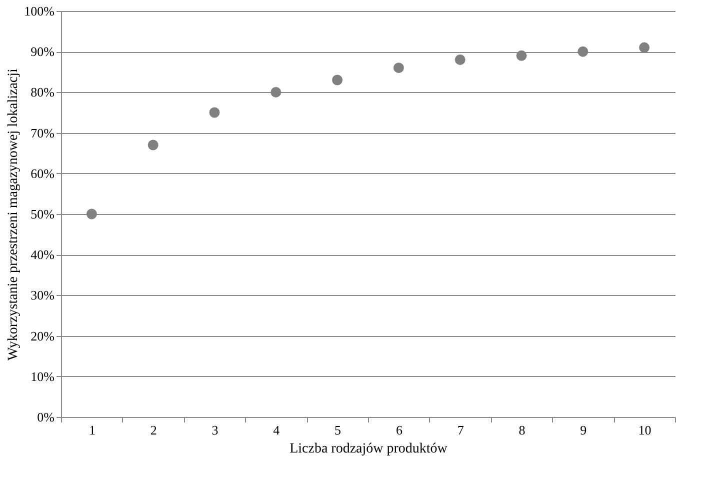  Describe the element at coordinates (276, 430) in the screenshot. I see `x-tick-label: 4` at that location.